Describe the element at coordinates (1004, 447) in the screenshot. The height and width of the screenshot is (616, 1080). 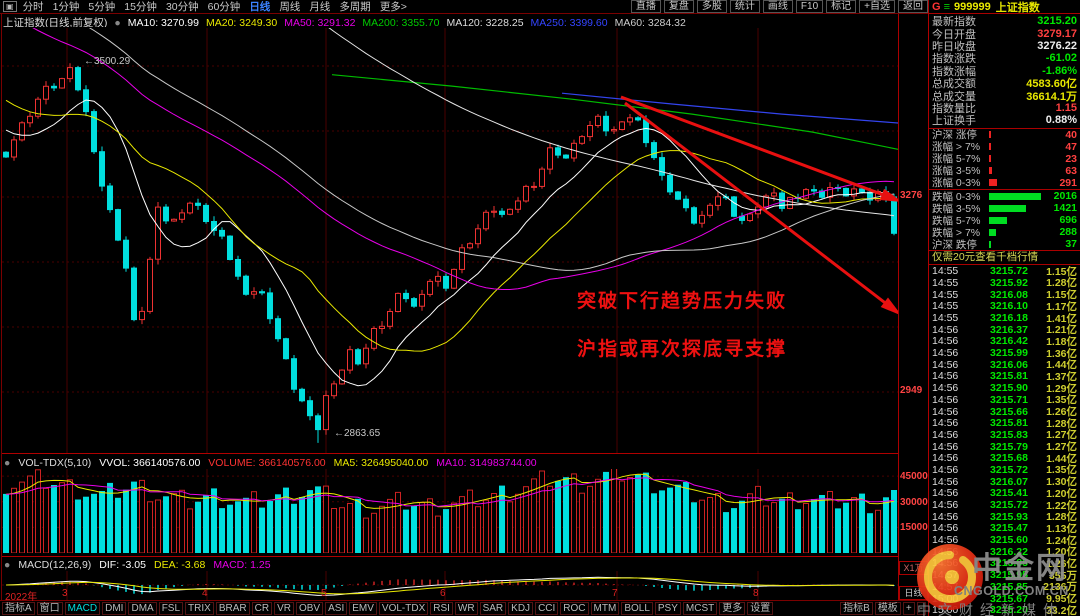
I see `tick-row-15: 14:56 3215.79 1.27亿` at that location.